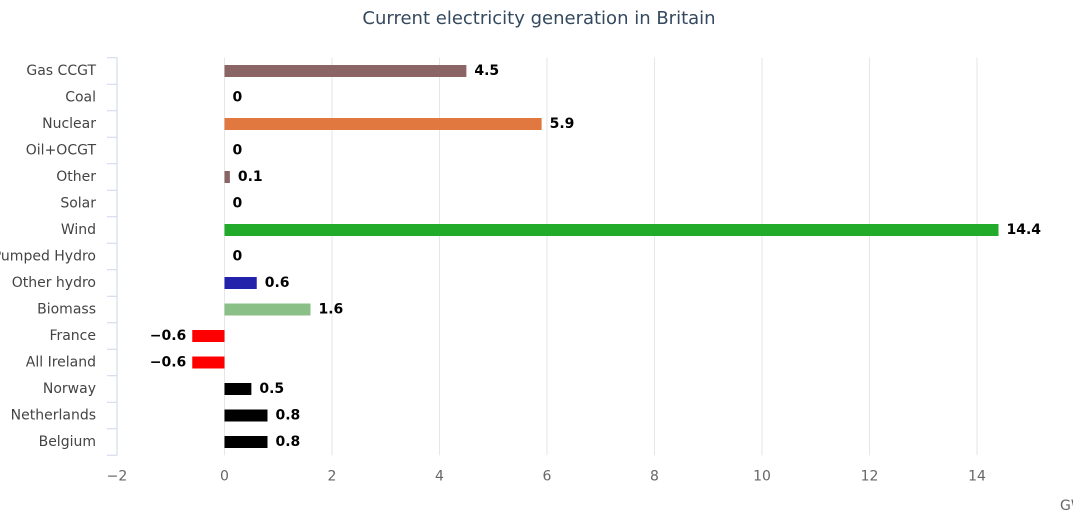 Image resolution: width=1073 pixels, height=513 pixels. What do you see at coordinates (67, 442) in the screenshot?
I see `y-tick-label: Belgium` at bounding box center [67, 442].